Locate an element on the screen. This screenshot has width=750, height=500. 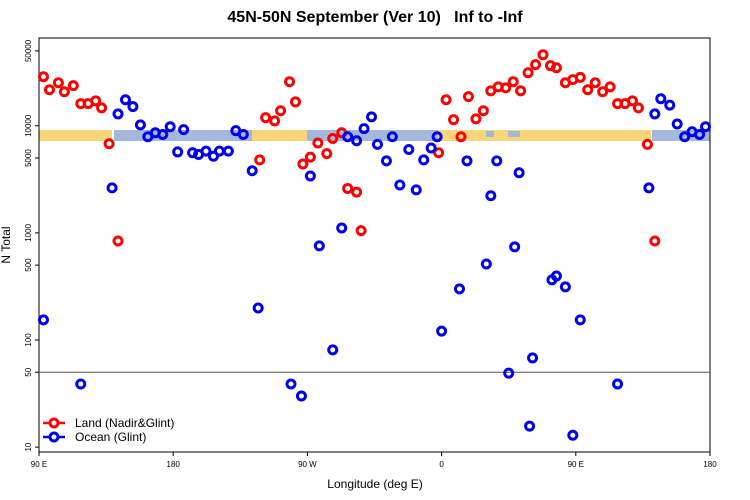
y-tick-label: 5000 is located at coordinates (28, 158).